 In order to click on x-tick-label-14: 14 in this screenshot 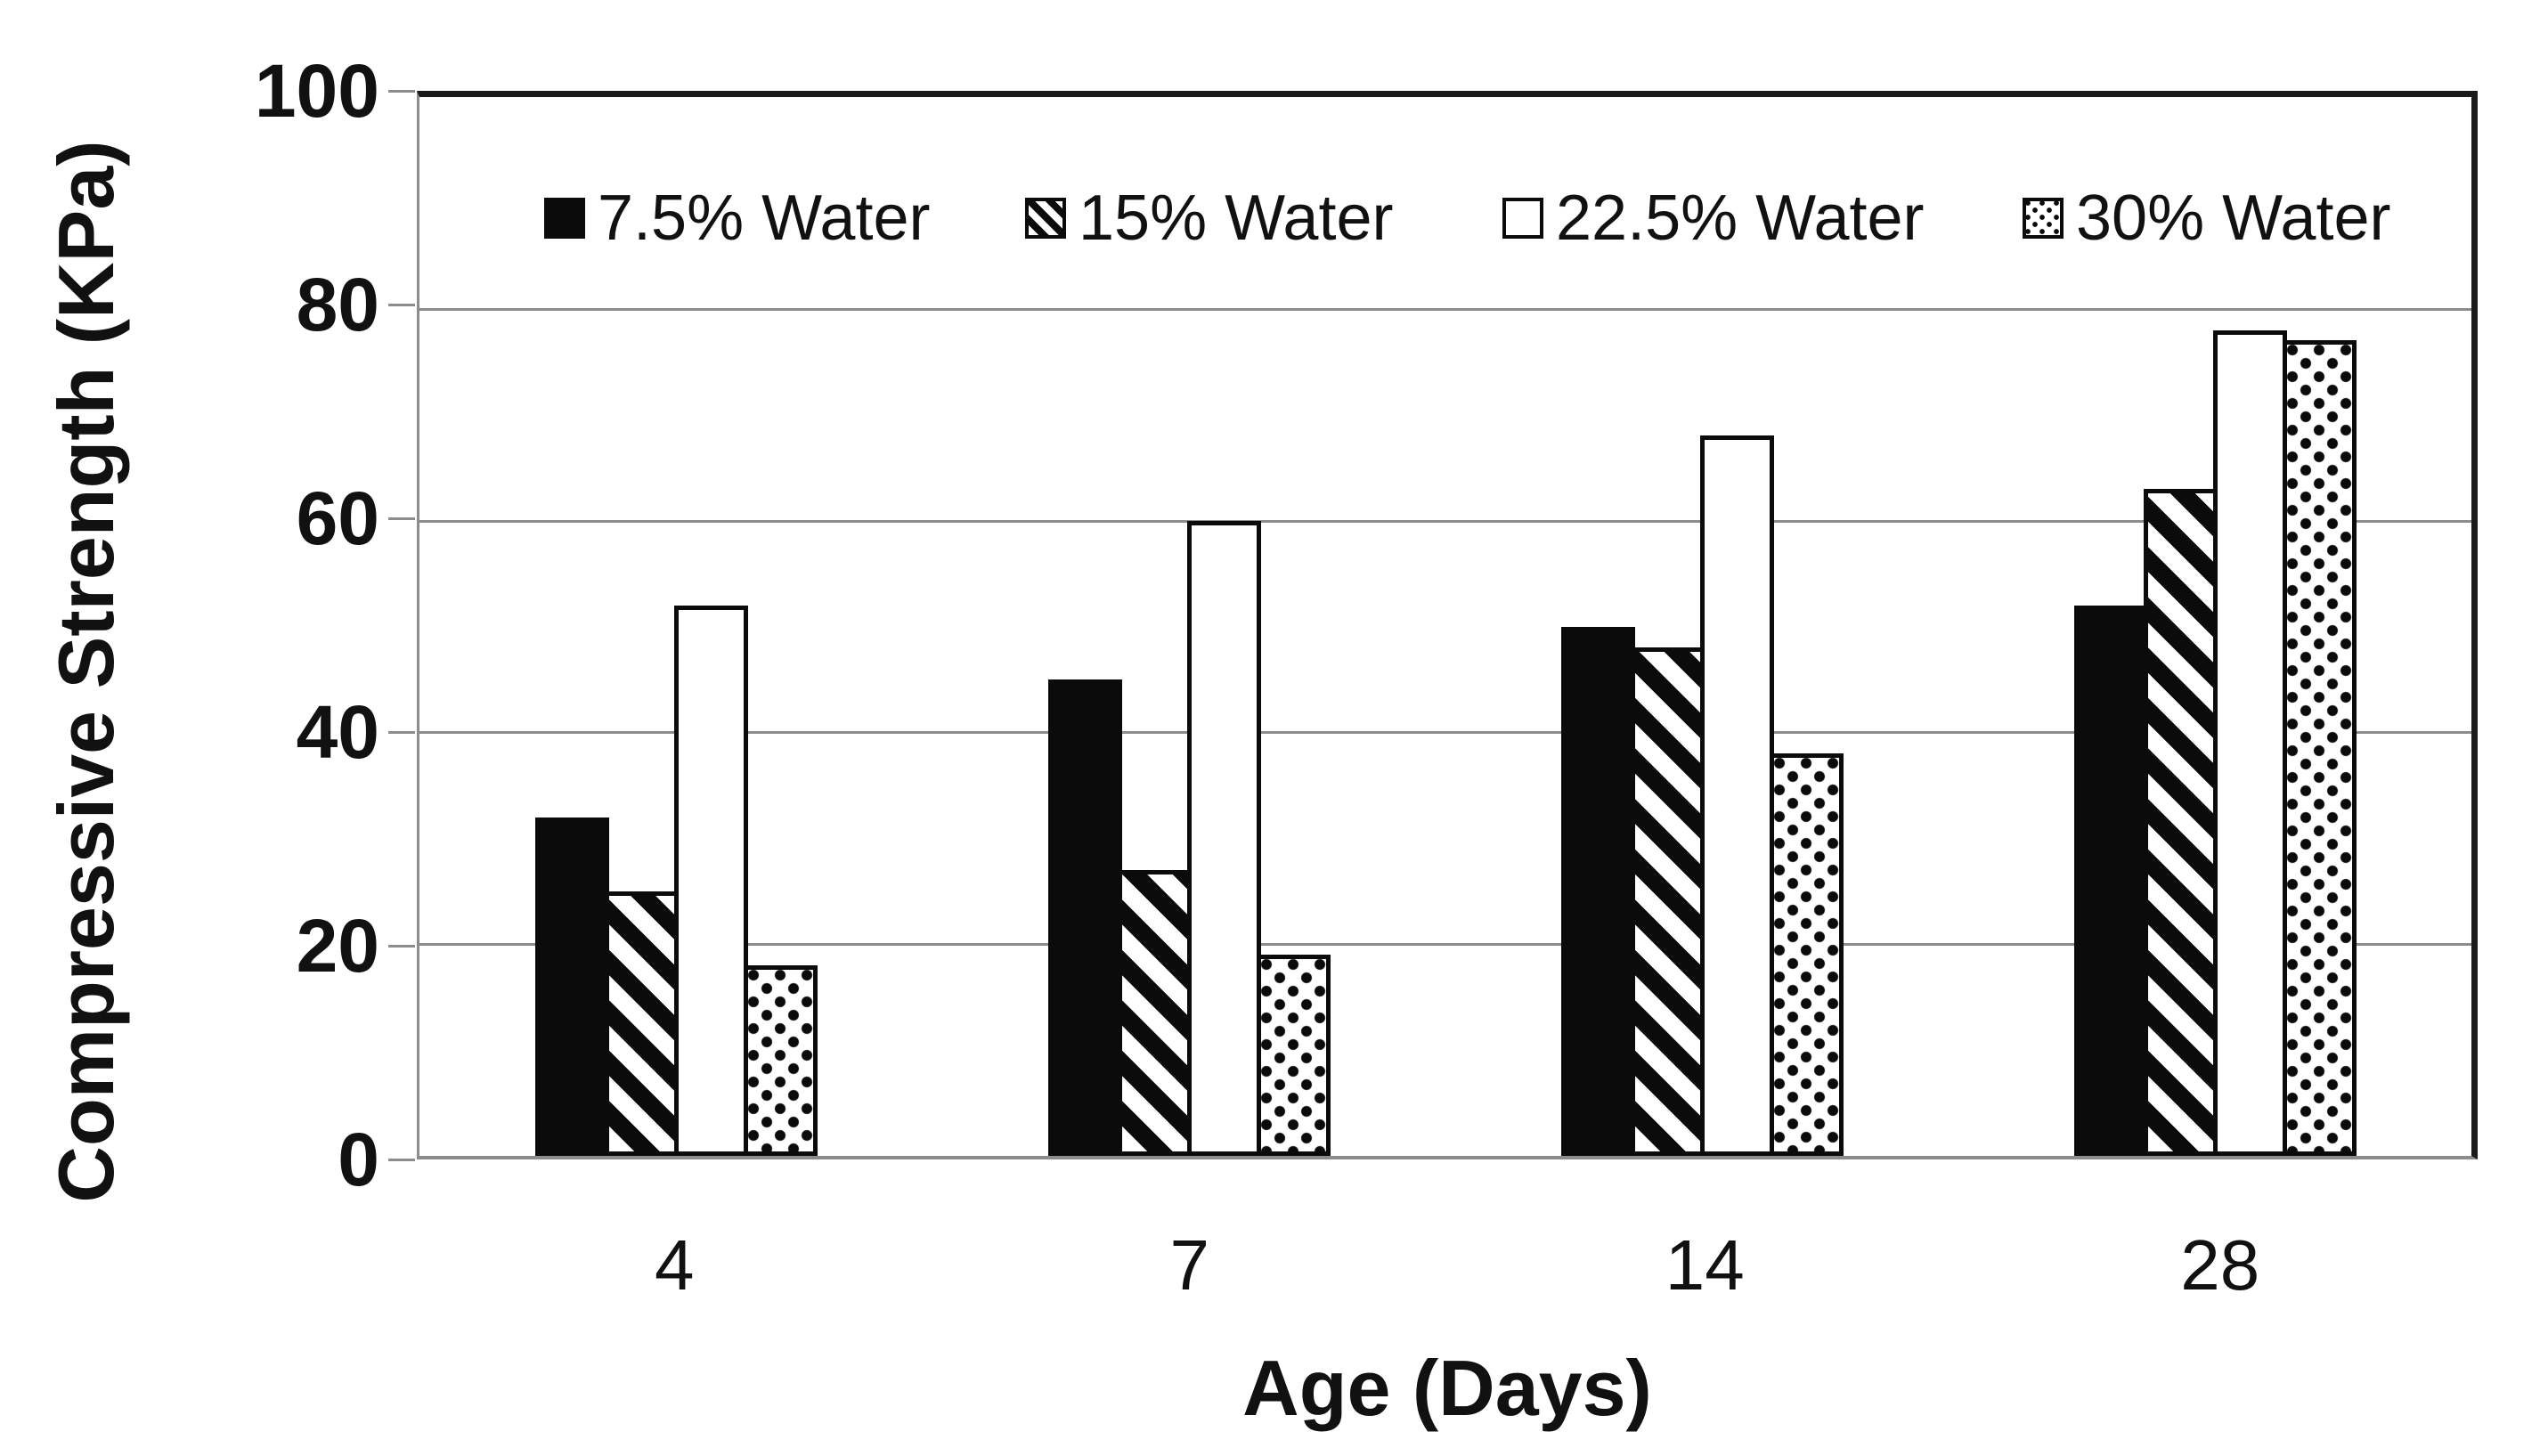, I will do `click(1705, 1265)`.